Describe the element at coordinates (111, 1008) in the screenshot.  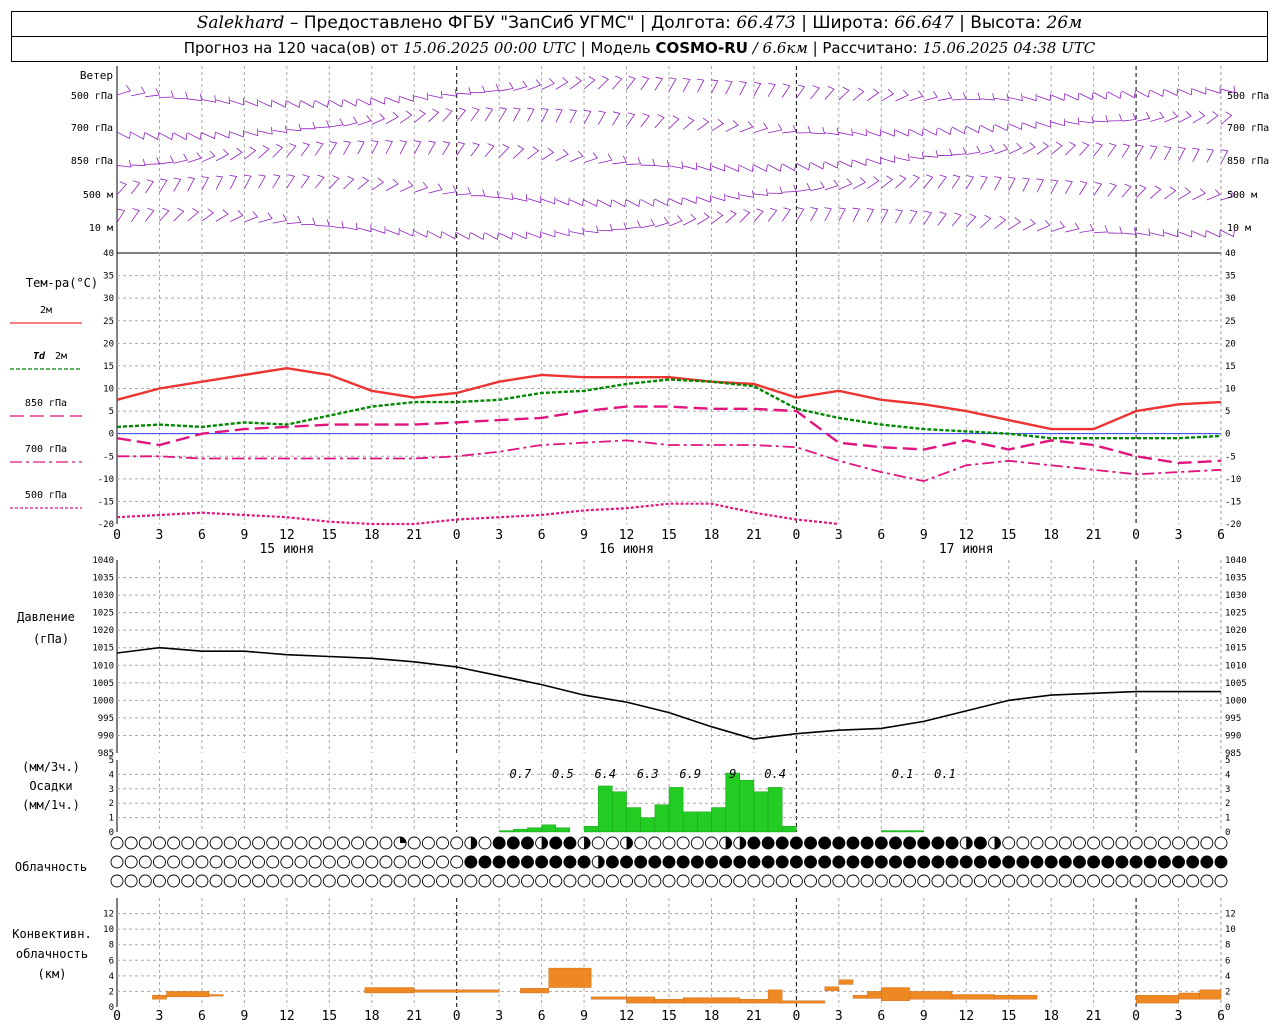
I see `conv-tick-left: 0` at that location.